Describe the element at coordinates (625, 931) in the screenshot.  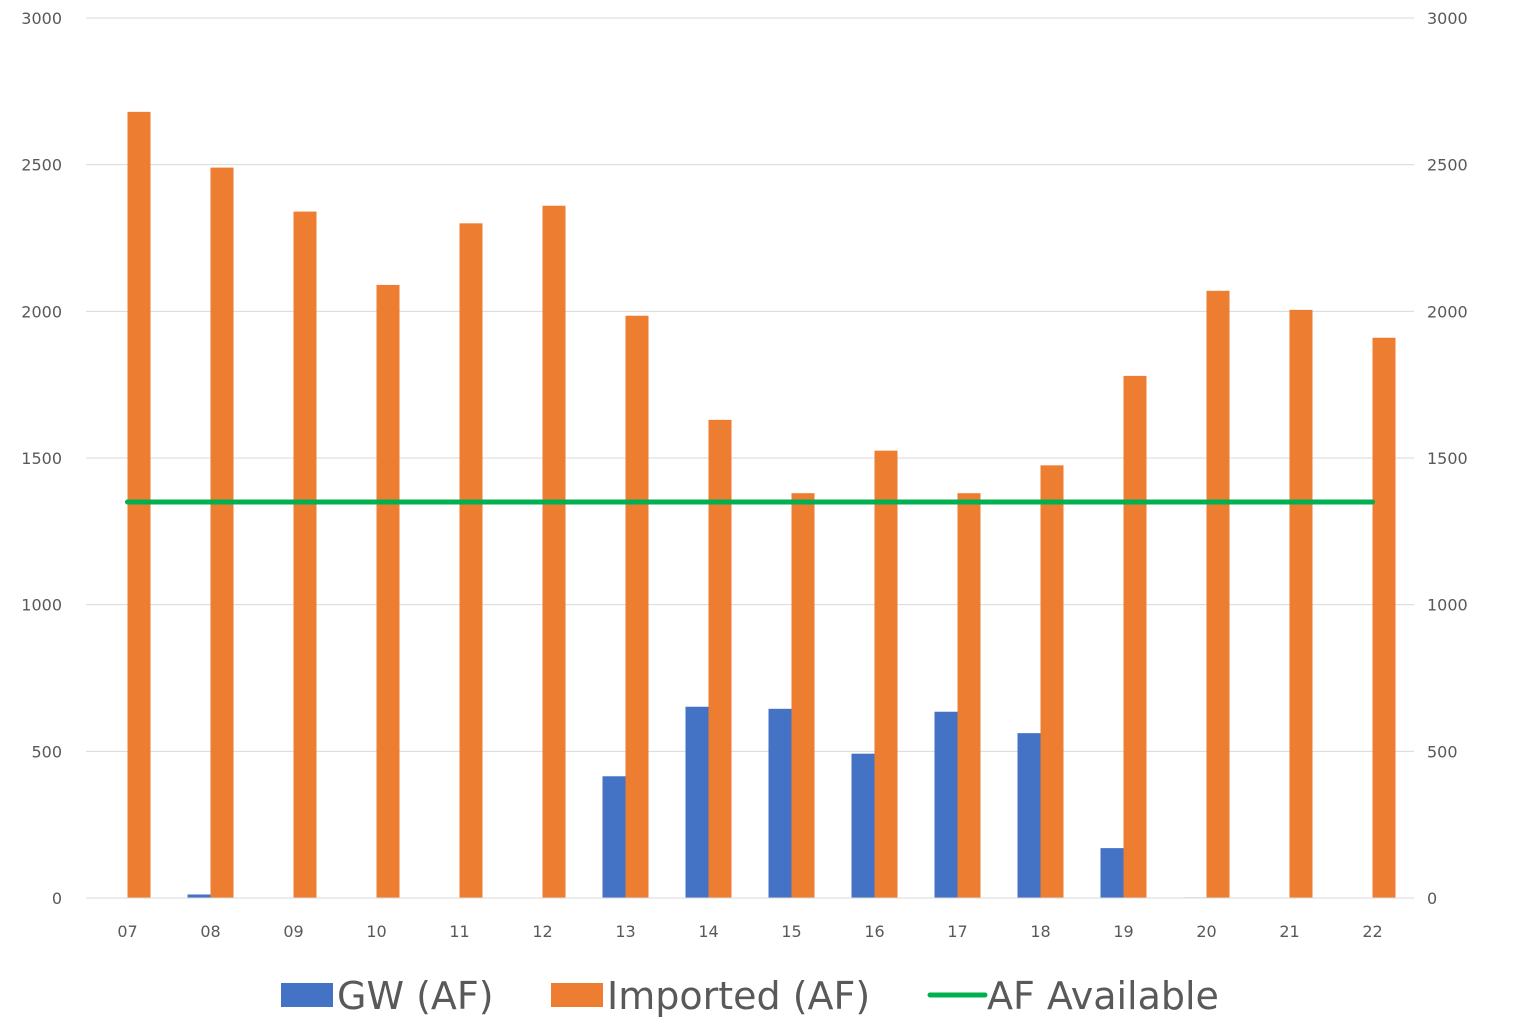
I see `x-tick-label: 13` at that location.